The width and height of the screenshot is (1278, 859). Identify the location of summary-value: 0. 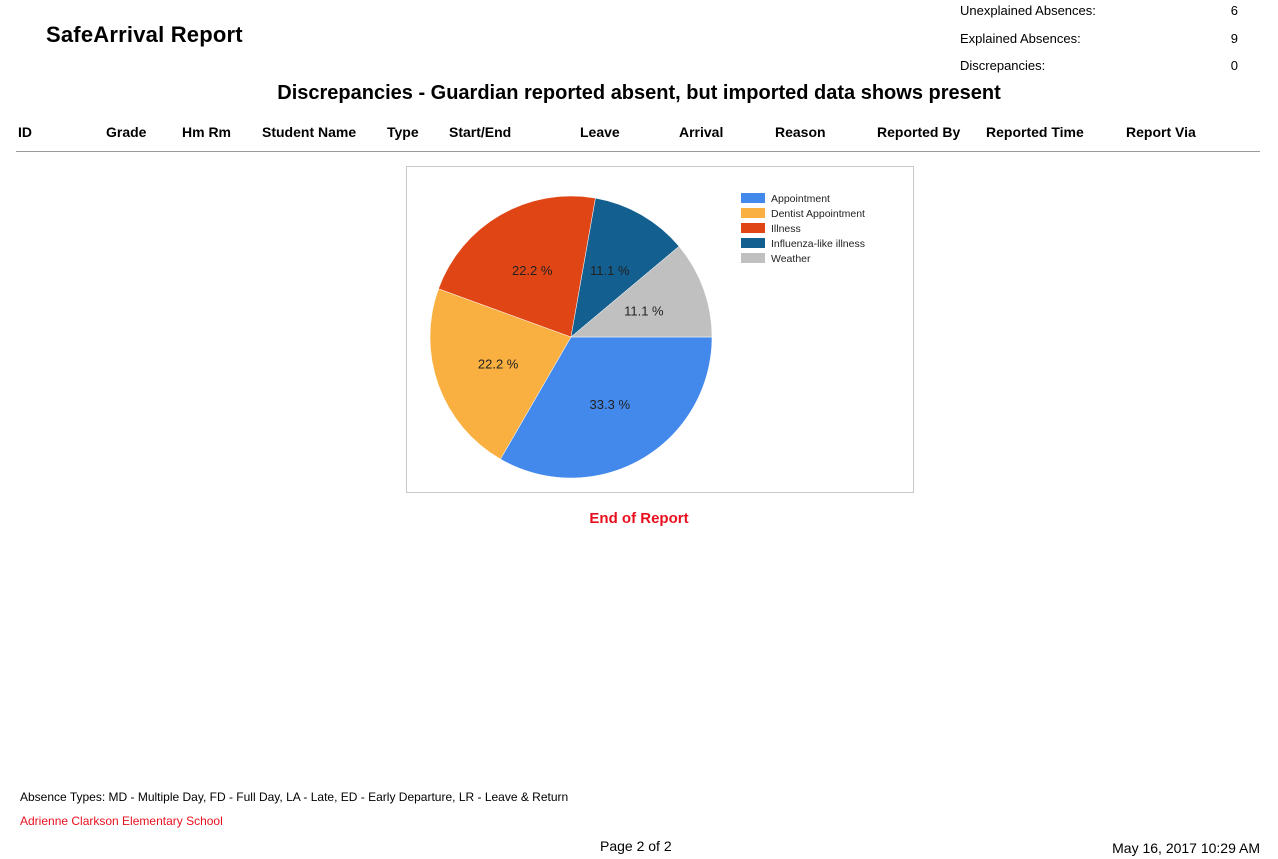
(1234, 65).